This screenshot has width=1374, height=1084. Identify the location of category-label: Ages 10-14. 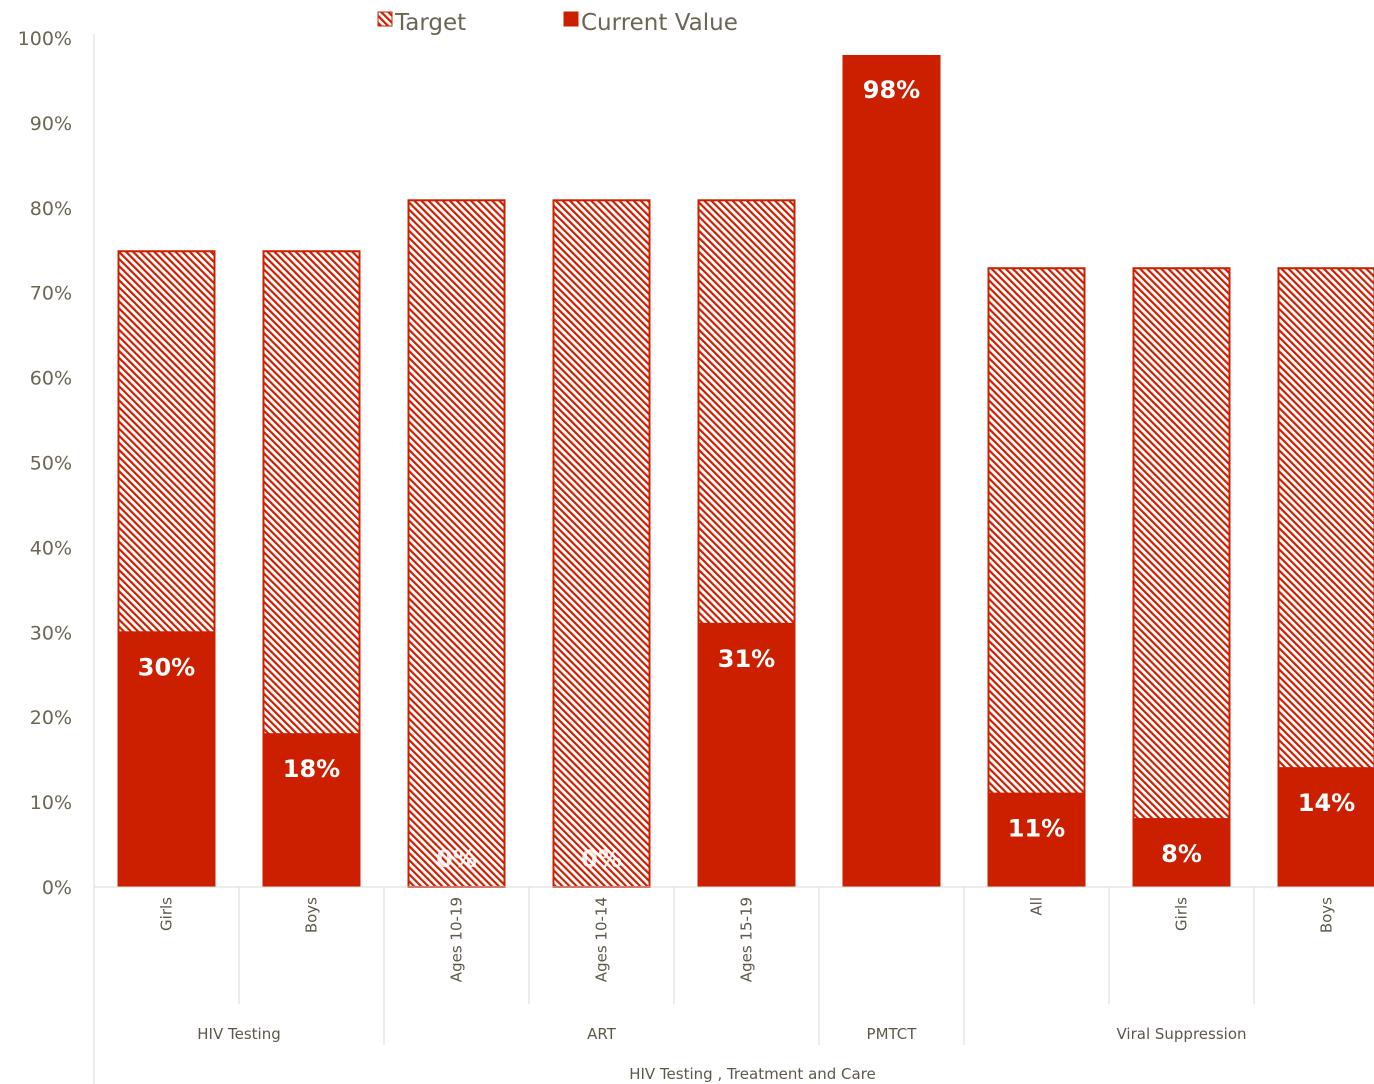
(602, 939).